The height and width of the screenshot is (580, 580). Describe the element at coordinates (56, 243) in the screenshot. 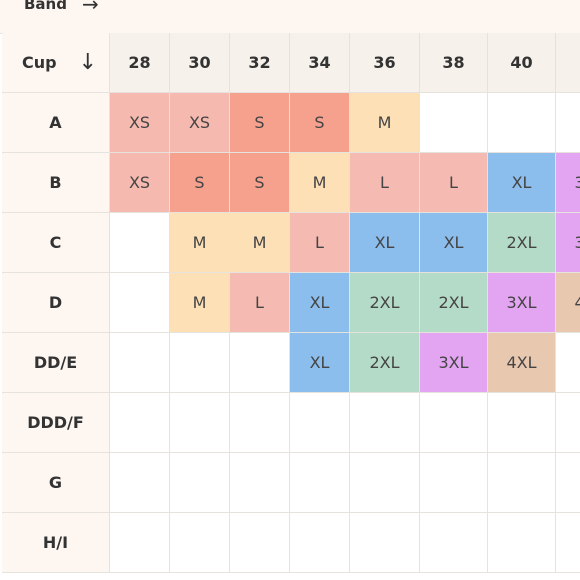

I see `cup-label: C` at that location.